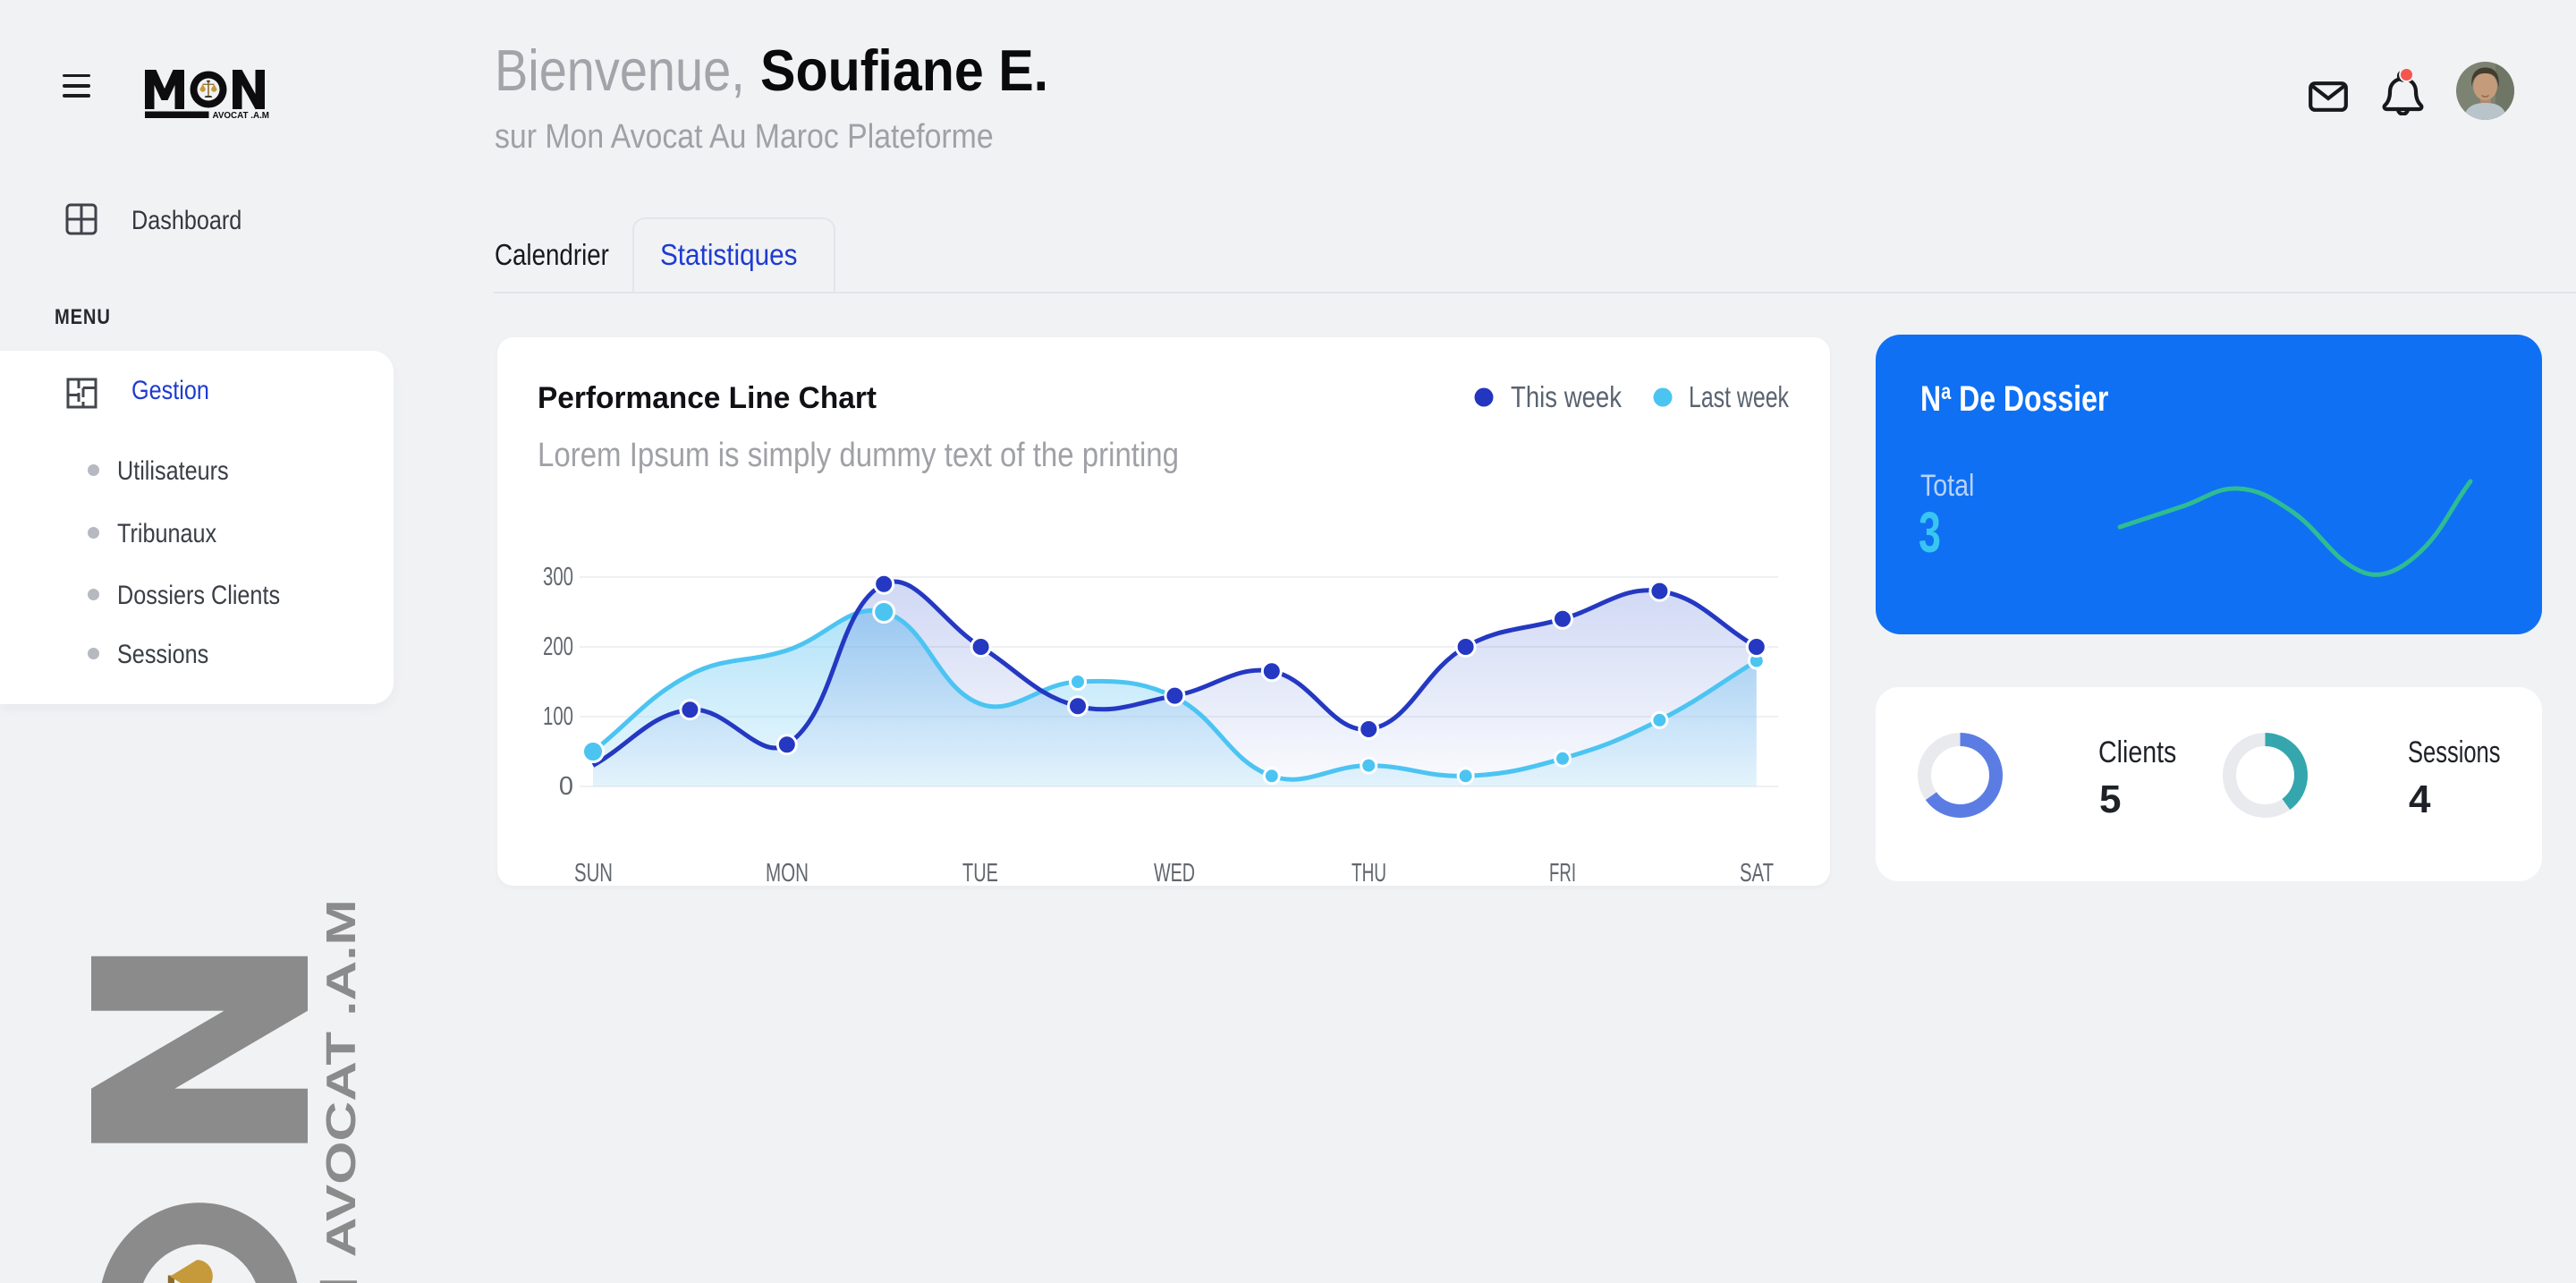 This screenshot has height=1283, width=2576. Describe the element at coordinates (558, 716) in the screenshot. I see `svg-text: 100` at that location.